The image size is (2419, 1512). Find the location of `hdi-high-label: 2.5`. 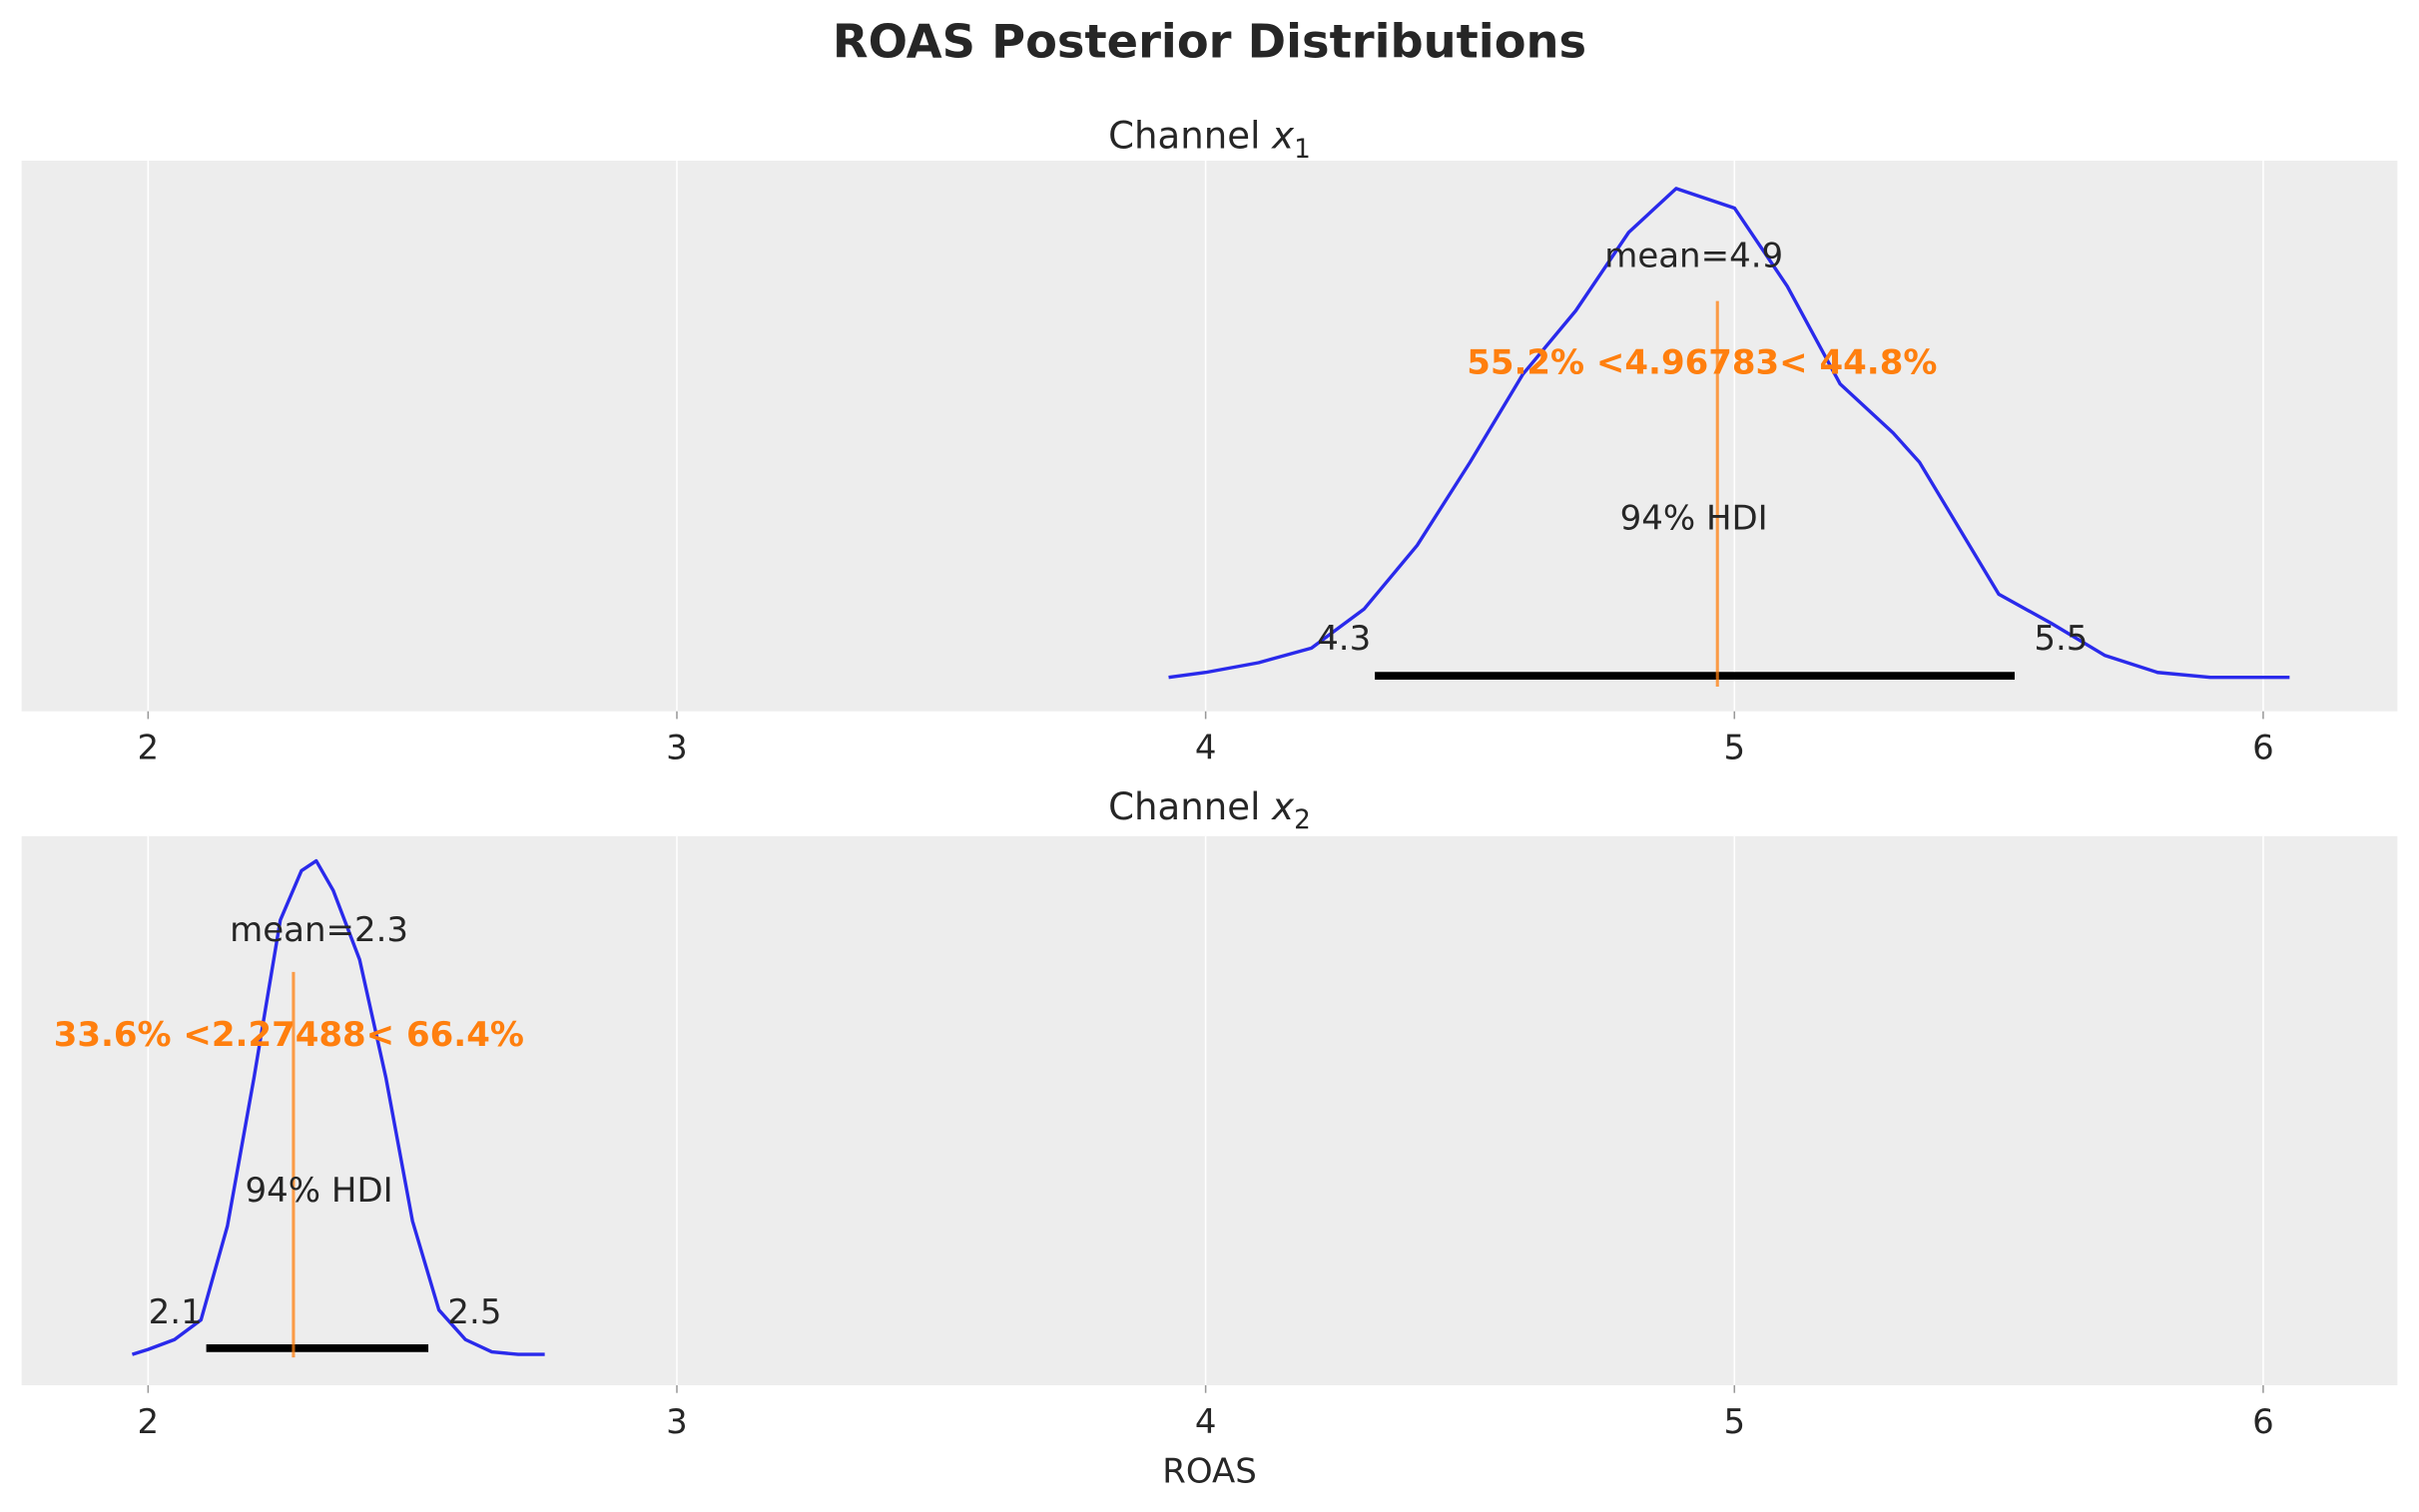

hdi-high-label: 2.5 is located at coordinates (474, 1312).